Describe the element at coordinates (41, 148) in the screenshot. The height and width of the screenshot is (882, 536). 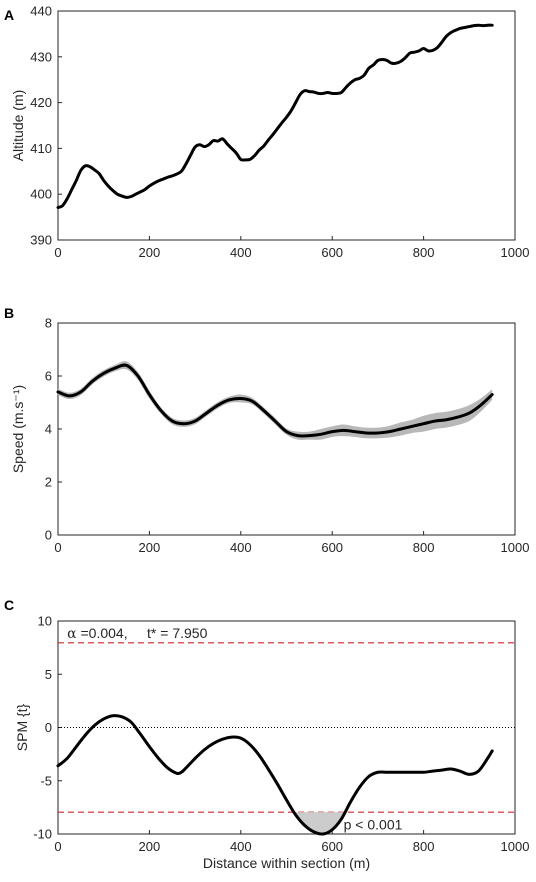
I see `panel-a-y-tick-label: 410` at that location.